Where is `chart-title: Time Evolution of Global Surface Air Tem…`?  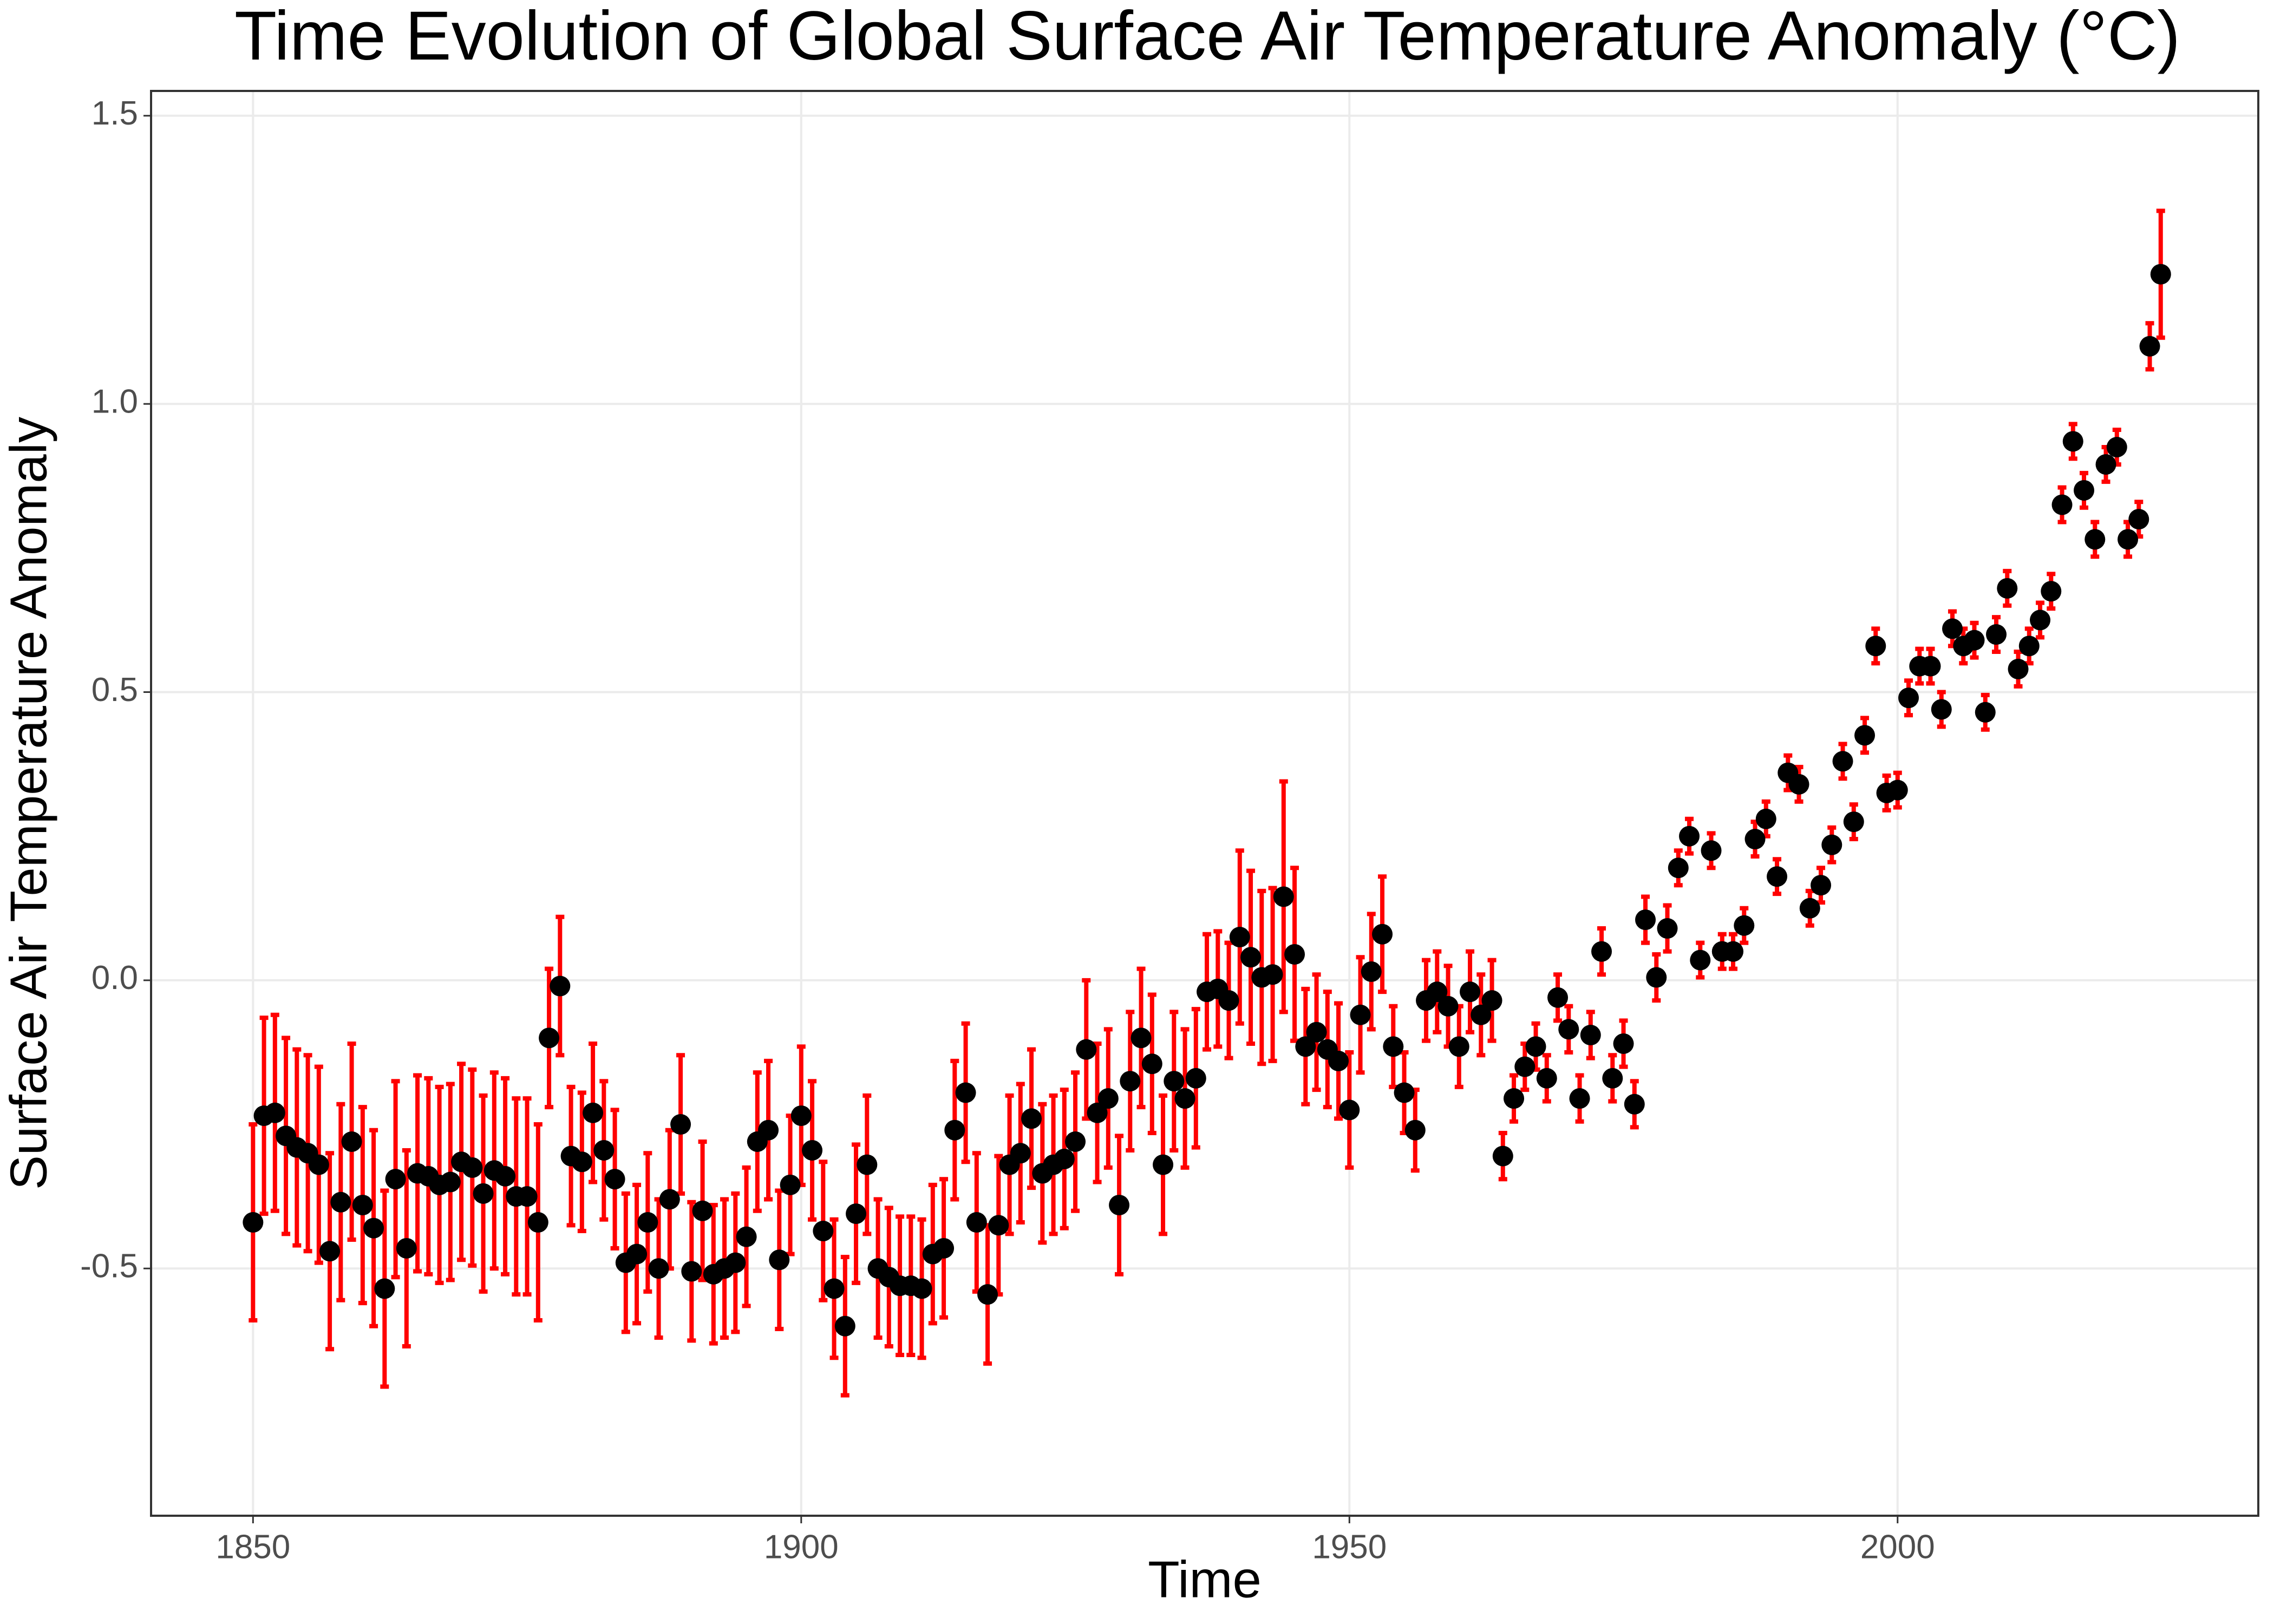 chart-title: Time Evolution of Global Surface Air Tem… is located at coordinates (1207, 38).